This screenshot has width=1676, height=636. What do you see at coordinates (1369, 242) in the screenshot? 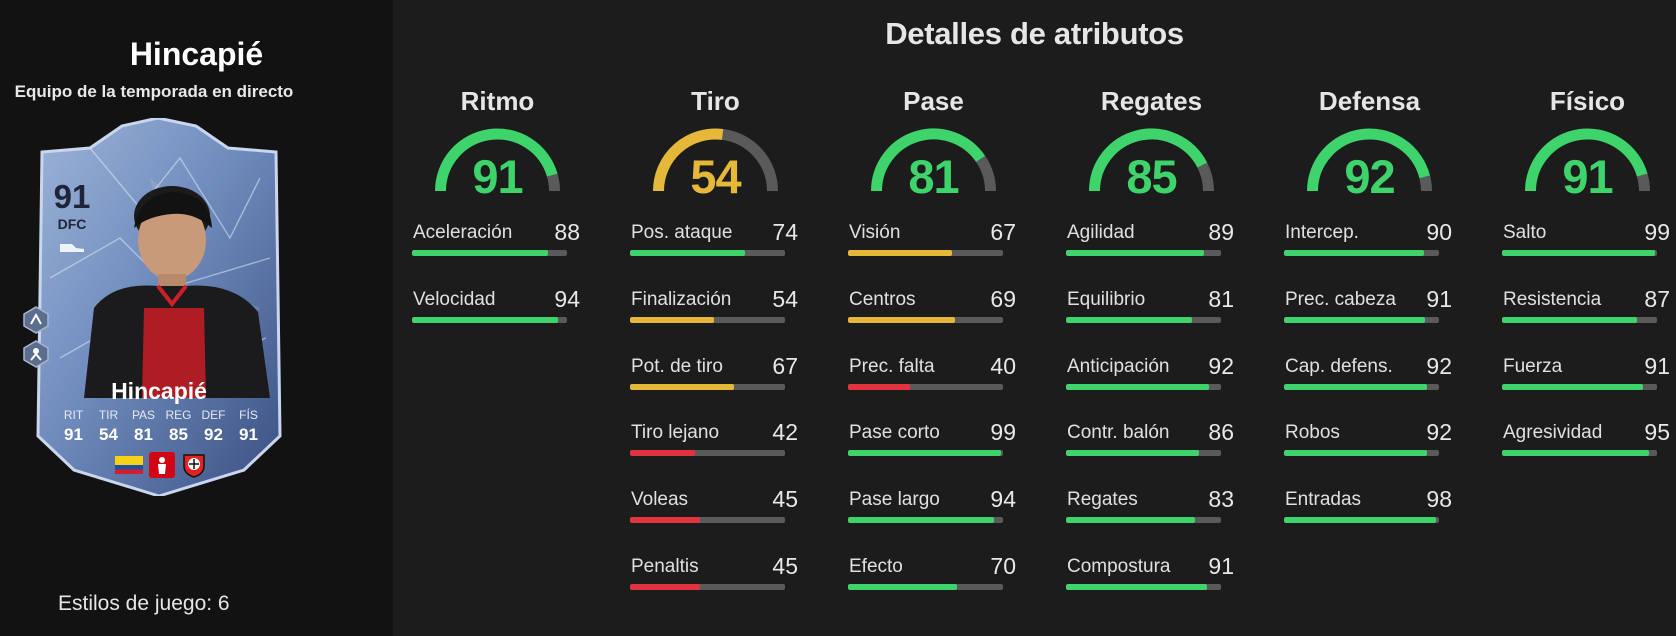
I see `stat-row: Intercep. 90` at bounding box center [1369, 242].